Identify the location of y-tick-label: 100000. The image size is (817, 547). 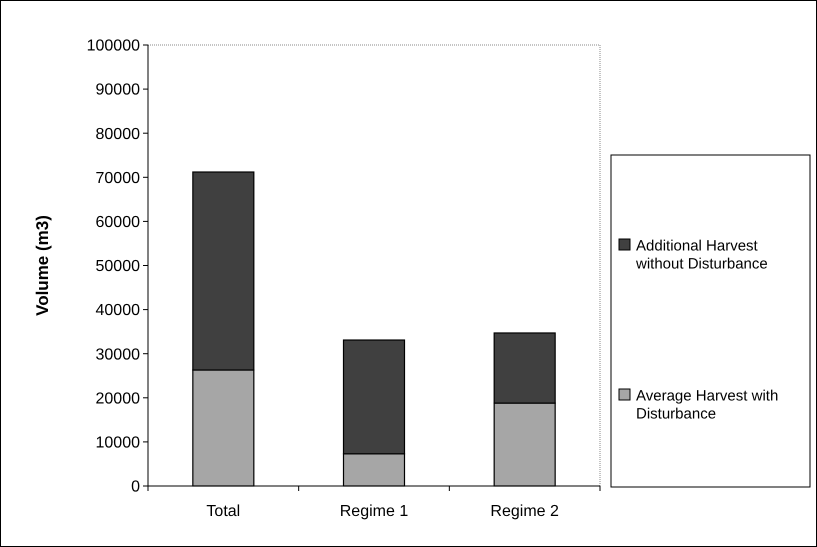
(113, 46).